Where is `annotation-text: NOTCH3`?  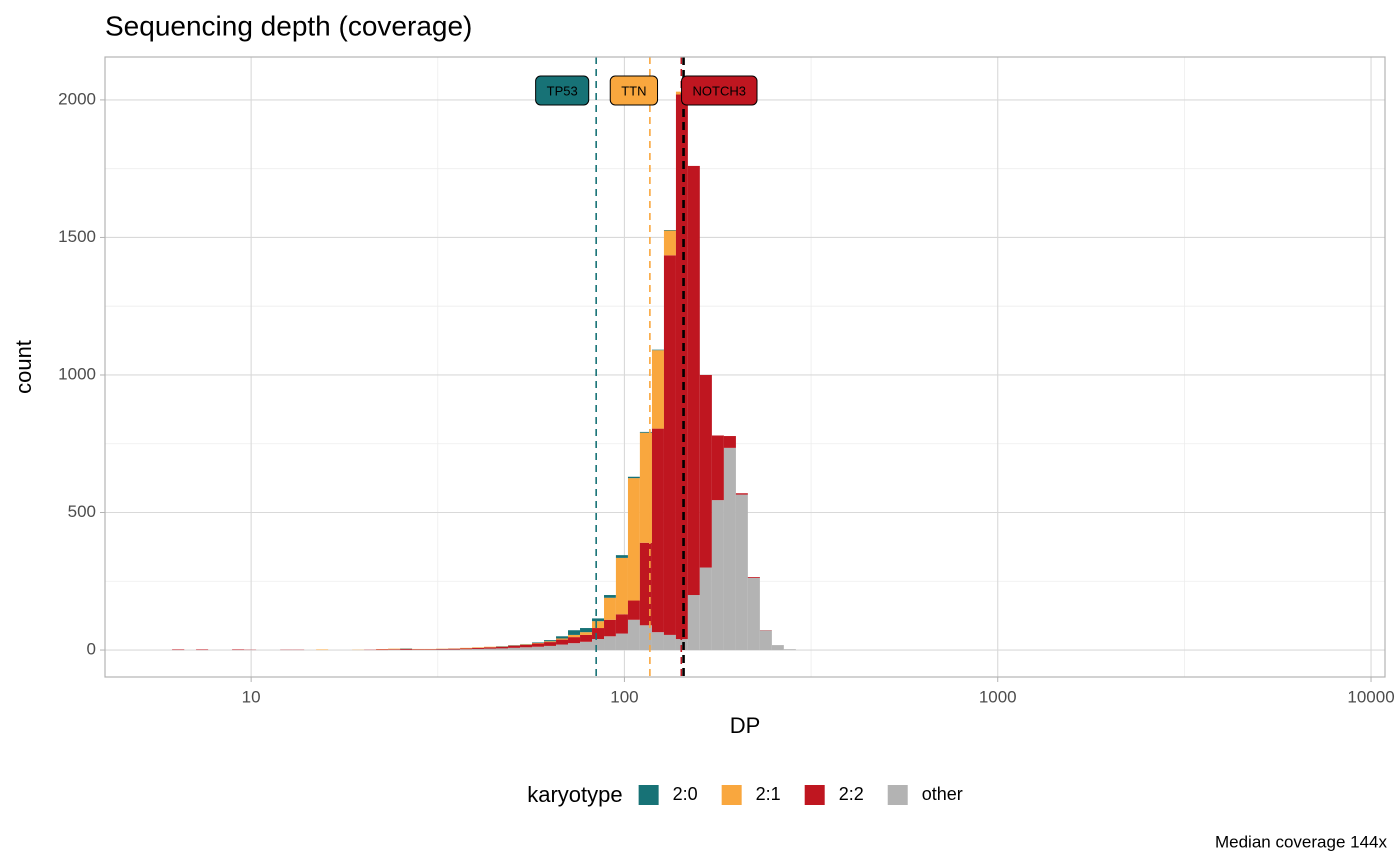
annotation-text: NOTCH3 is located at coordinates (719, 90).